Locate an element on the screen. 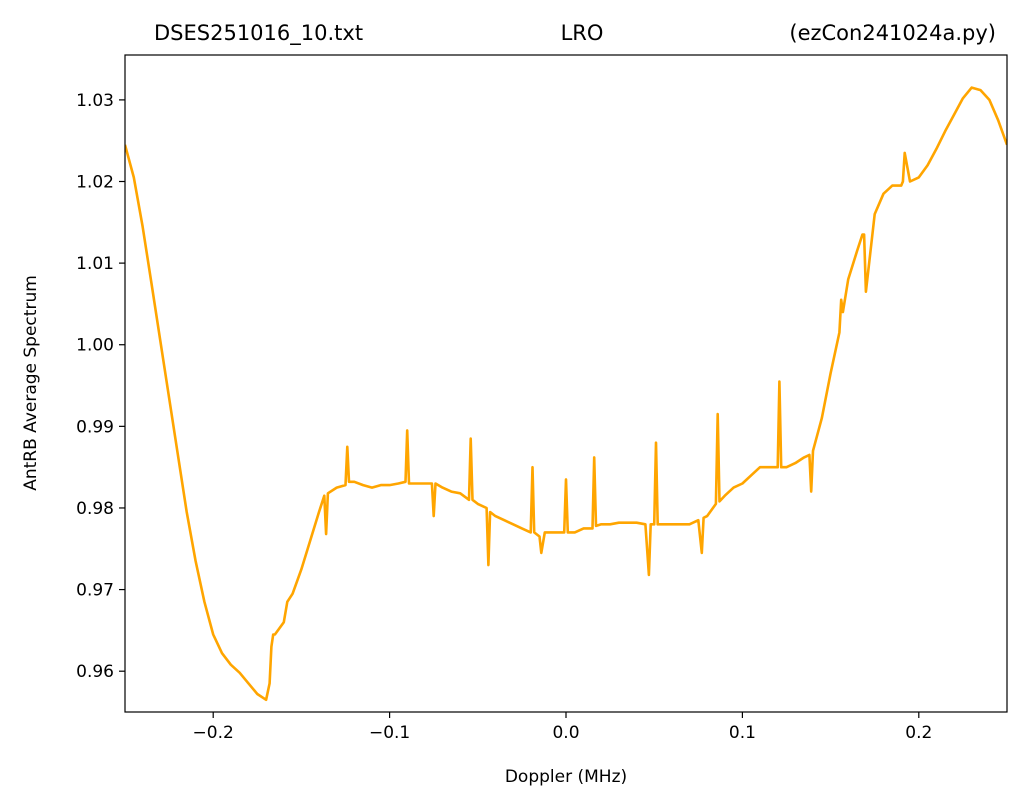 This screenshot has height=807, width=1024. y-axis-label: AntRB Average Spectrum is located at coordinates (31, 383).